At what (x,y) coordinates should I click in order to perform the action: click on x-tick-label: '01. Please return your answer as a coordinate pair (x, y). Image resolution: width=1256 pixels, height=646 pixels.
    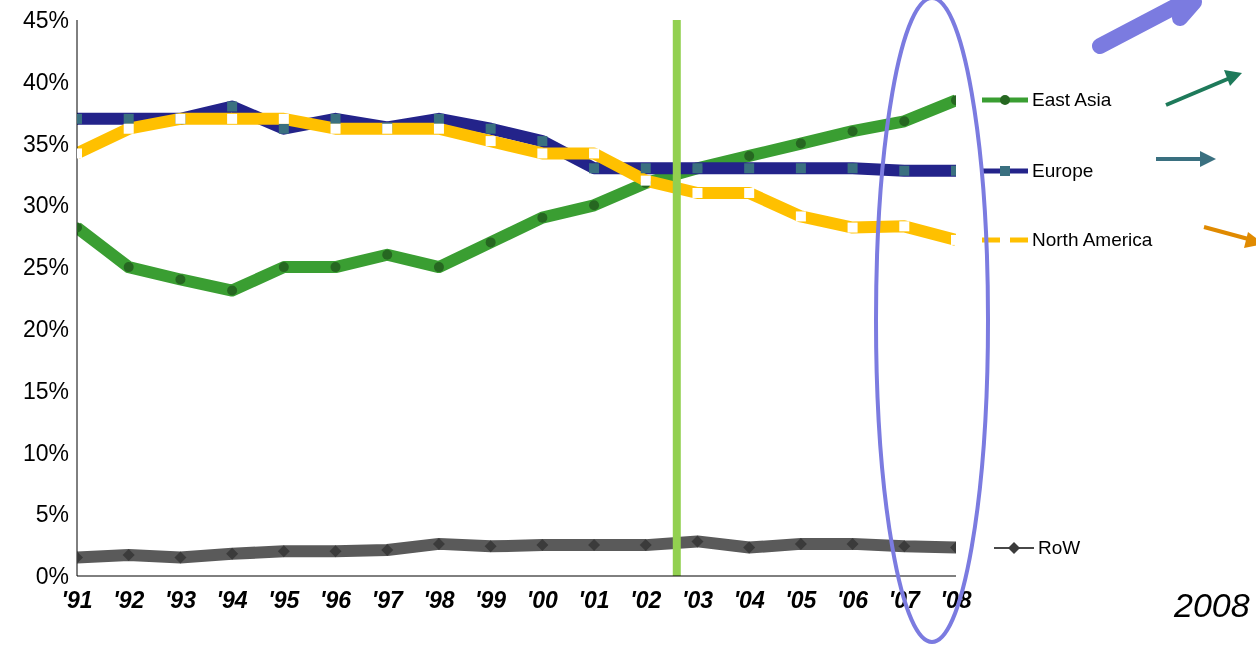
    Looking at the image, I should click on (594, 600).